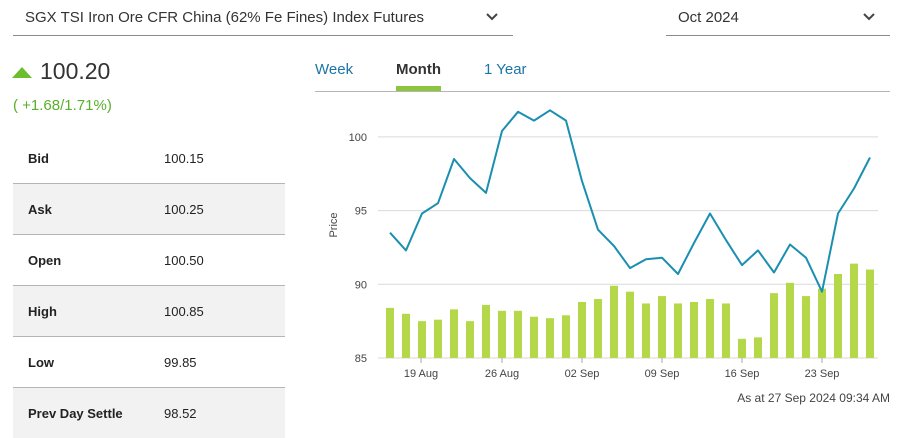  I want to click on x-tick-label: 09 Sep, so click(662, 374).